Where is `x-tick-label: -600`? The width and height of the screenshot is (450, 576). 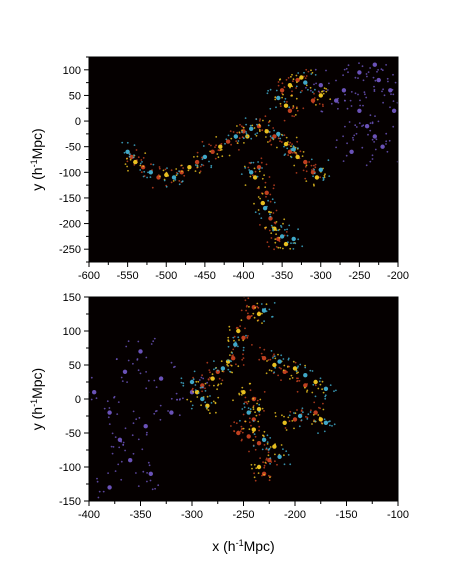
x-tick-label: -600 is located at coordinates (89, 276).